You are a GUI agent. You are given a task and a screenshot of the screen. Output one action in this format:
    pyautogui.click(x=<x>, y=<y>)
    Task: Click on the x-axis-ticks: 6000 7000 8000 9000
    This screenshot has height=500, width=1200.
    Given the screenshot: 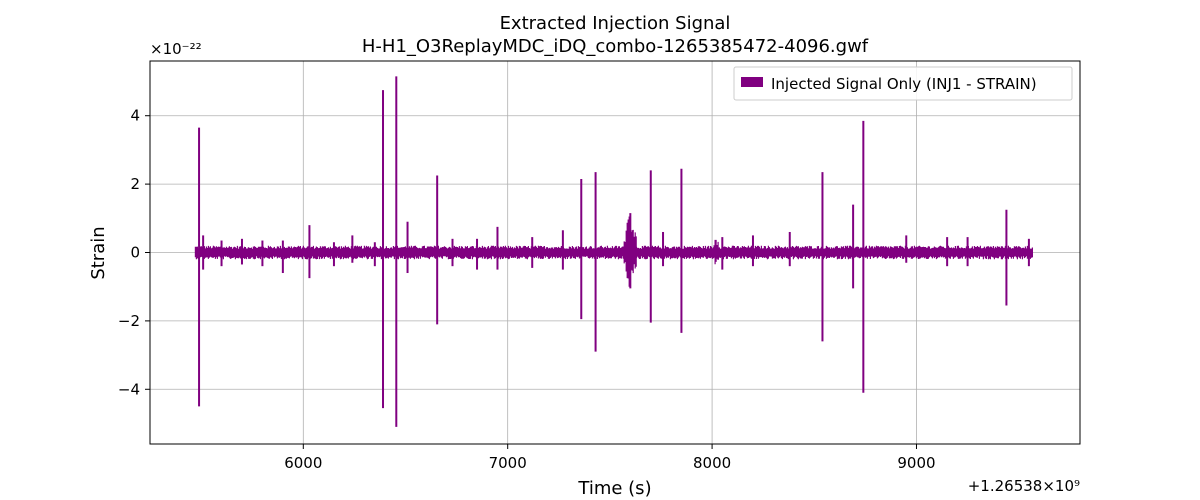 What is the action you would take?
    pyautogui.click(x=610, y=458)
    